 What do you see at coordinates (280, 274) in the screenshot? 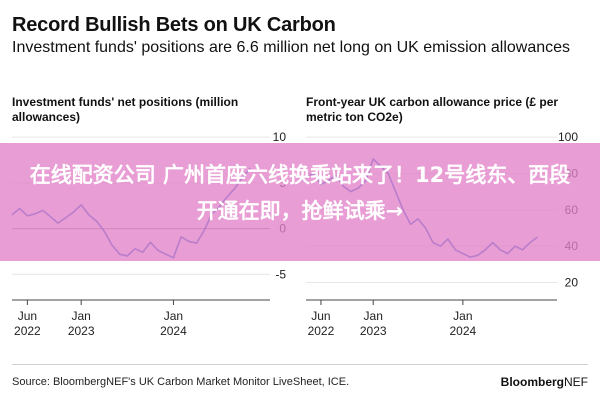
I see `panel1-y-tick-label: -5` at bounding box center [280, 274].